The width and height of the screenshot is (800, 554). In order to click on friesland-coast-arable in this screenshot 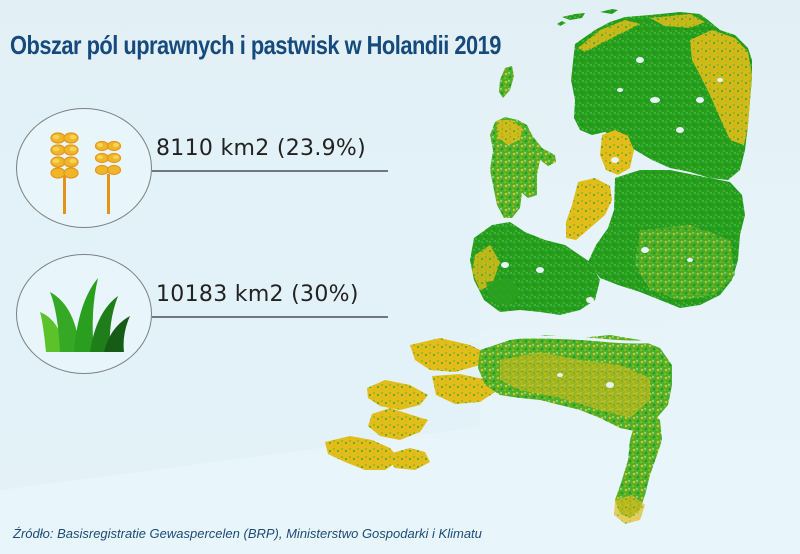, I will do `click(609, 36)`.